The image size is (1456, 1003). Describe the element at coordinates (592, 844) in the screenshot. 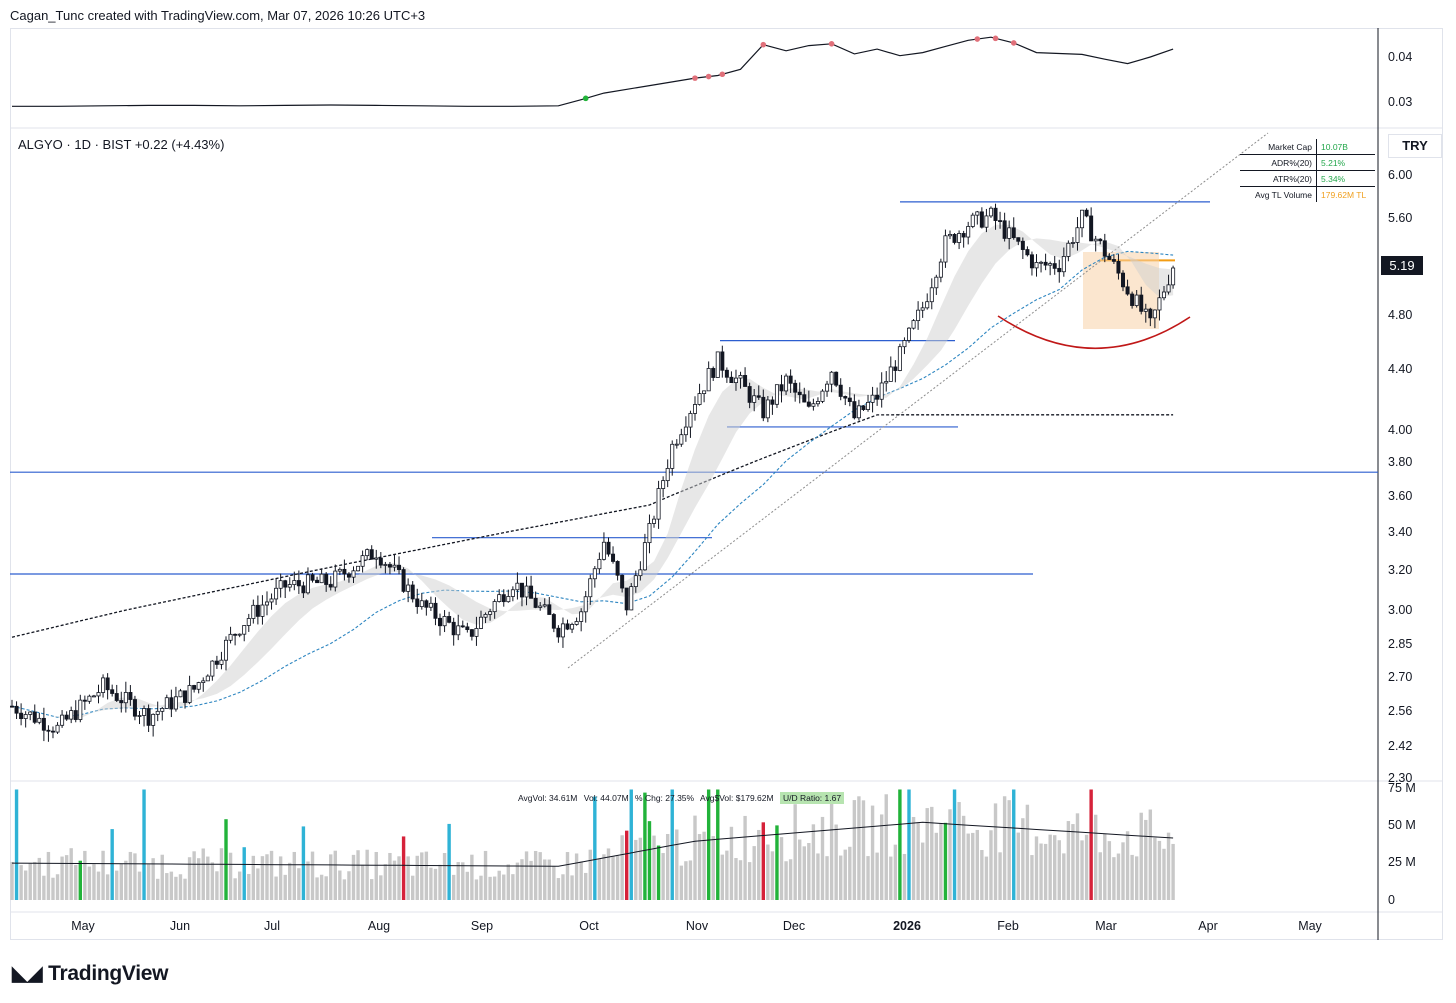

I see `volume-average-line` at that location.